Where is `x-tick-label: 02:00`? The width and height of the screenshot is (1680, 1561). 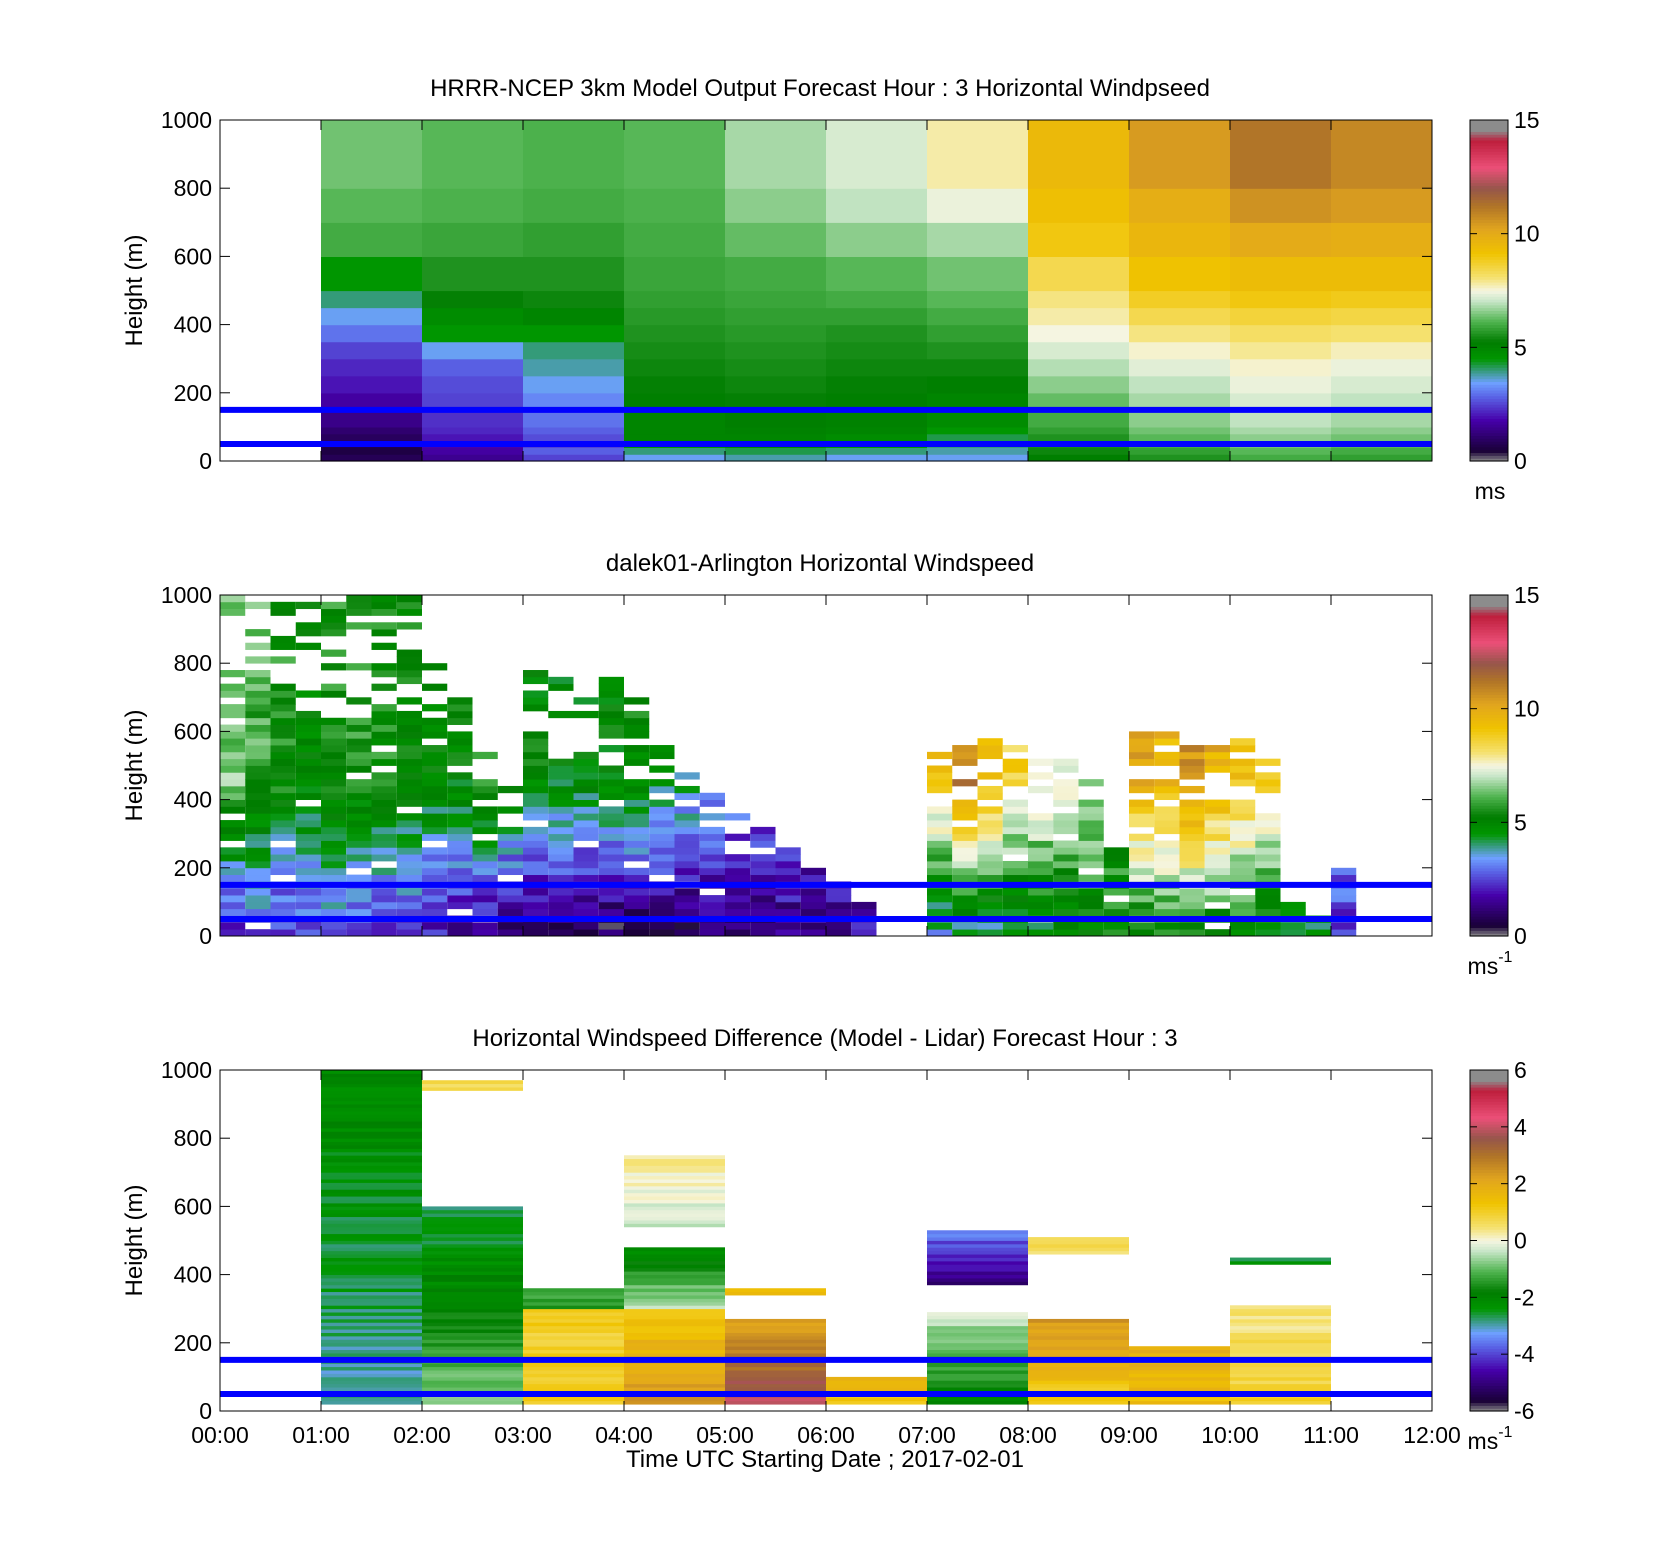 x-tick-label: 02:00 is located at coordinates (422, 1435).